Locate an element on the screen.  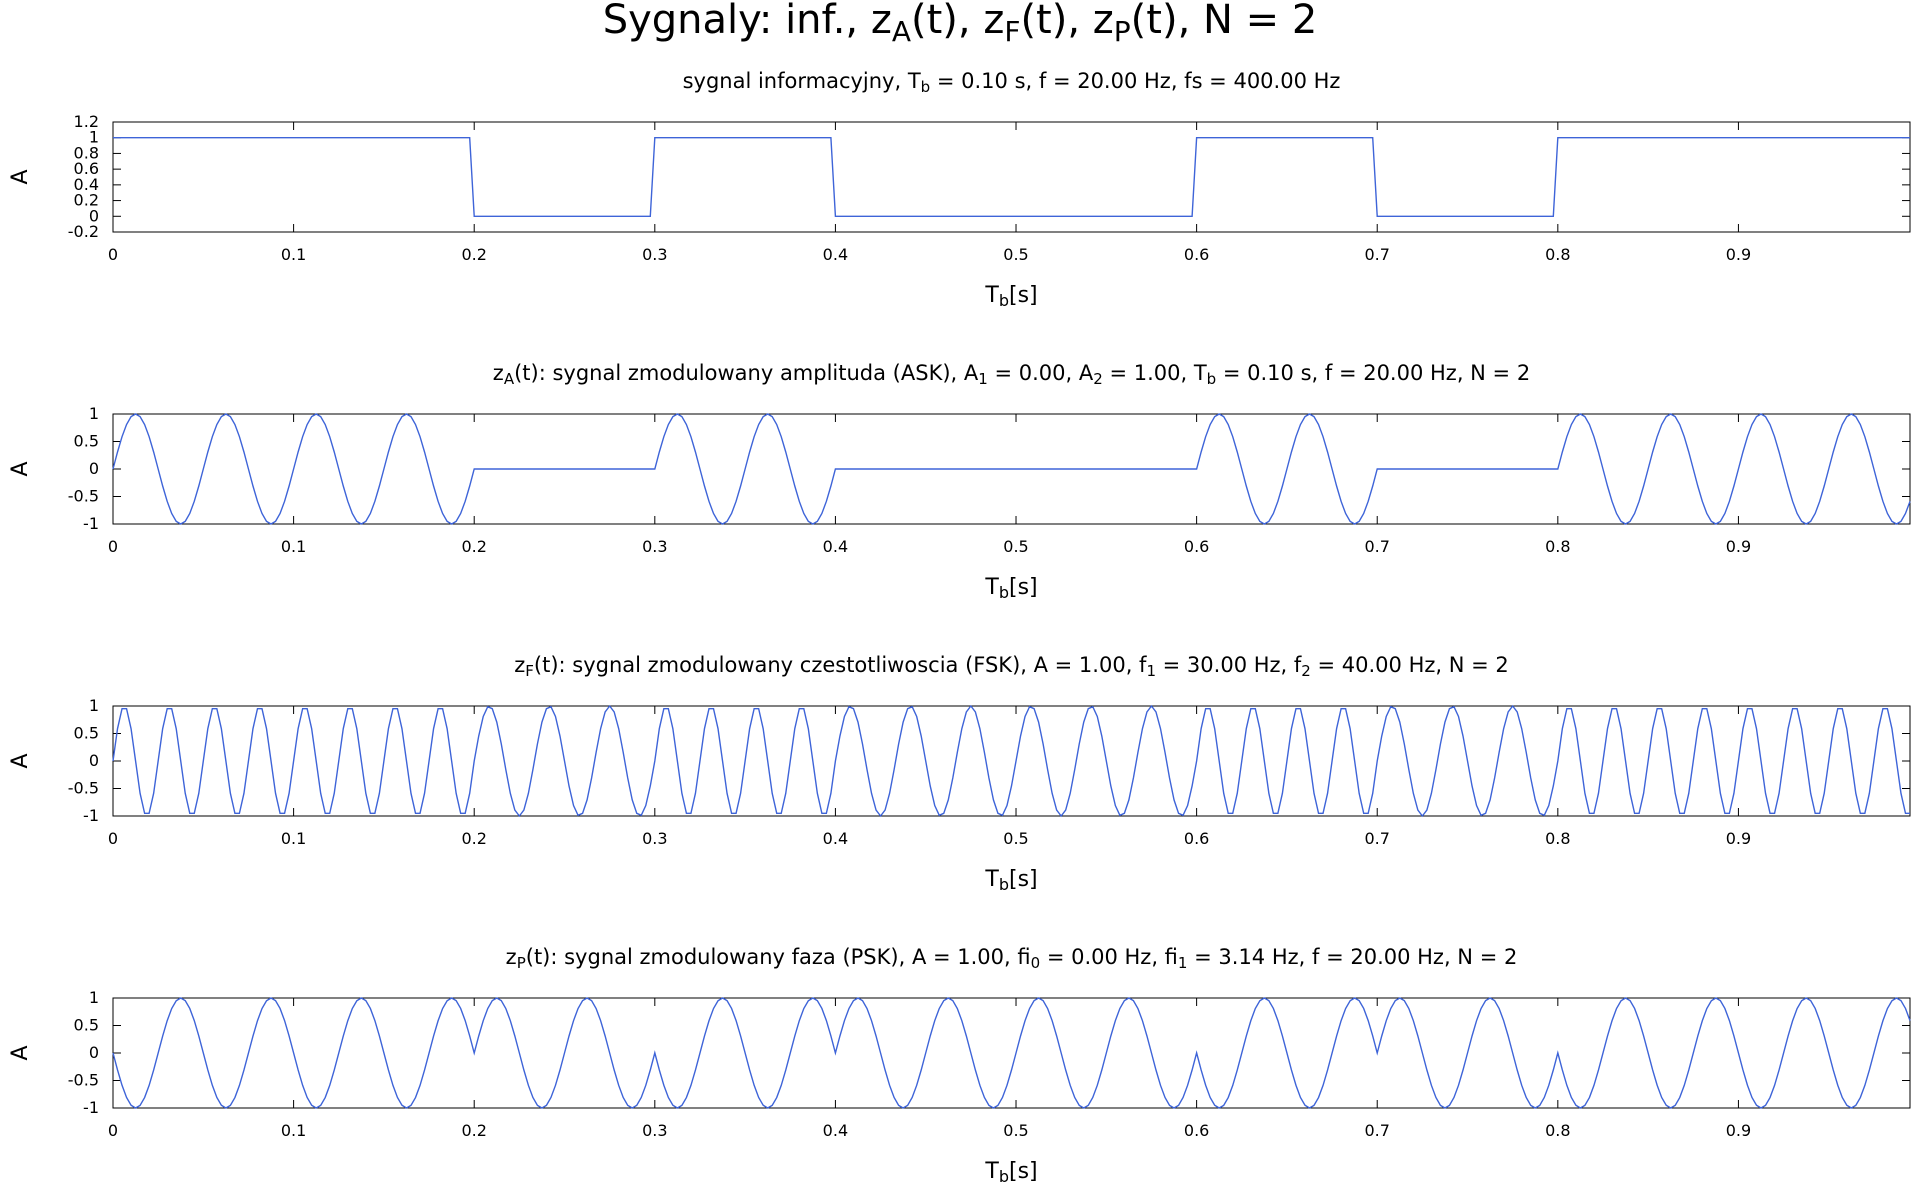
plot-title-subscript: 0 is located at coordinates (1036, 963).